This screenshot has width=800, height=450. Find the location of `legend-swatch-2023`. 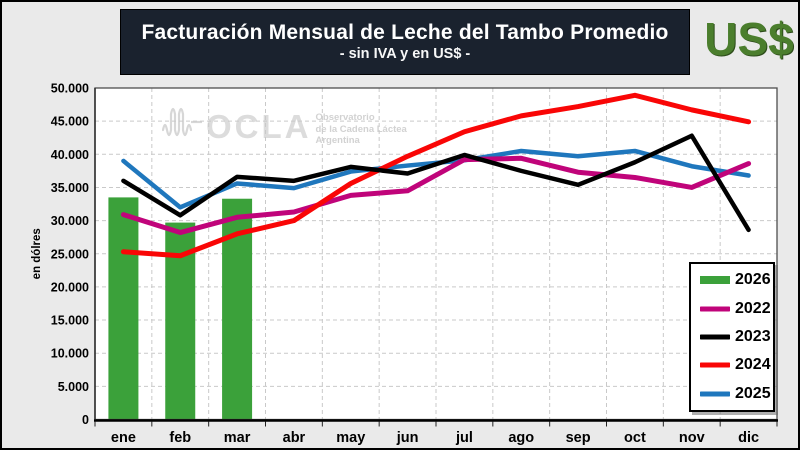

legend-swatch-2023 is located at coordinates (715, 337).